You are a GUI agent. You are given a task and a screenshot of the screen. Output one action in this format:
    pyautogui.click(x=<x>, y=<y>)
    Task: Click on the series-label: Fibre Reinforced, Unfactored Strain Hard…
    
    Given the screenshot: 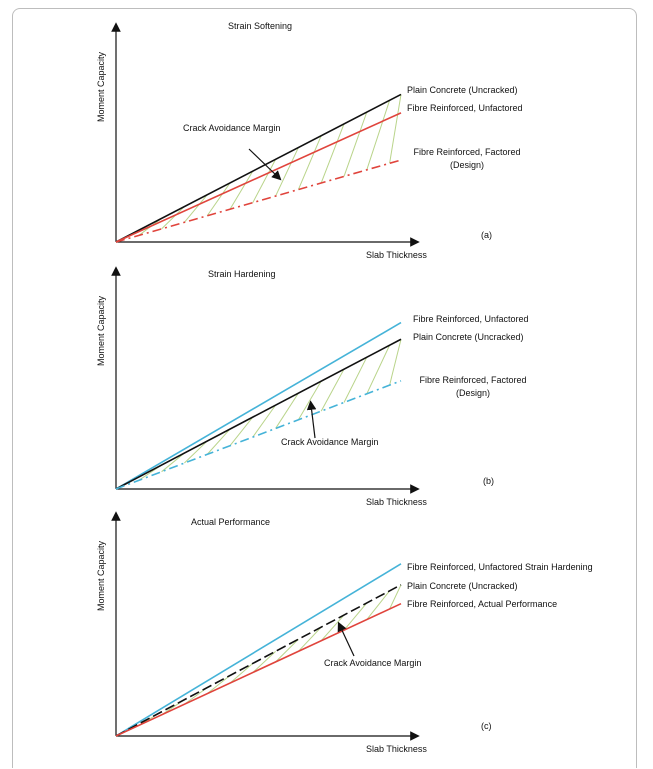 What is the action you would take?
    pyautogui.click(x=500, y=567)
    